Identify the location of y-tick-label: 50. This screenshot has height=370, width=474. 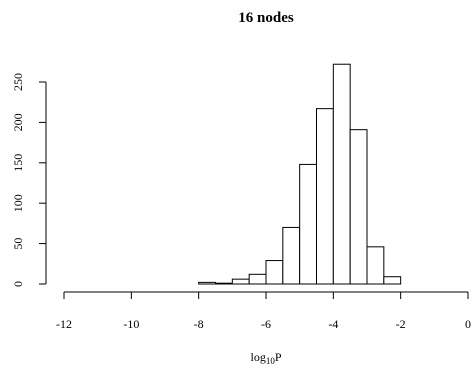
(18, 244).